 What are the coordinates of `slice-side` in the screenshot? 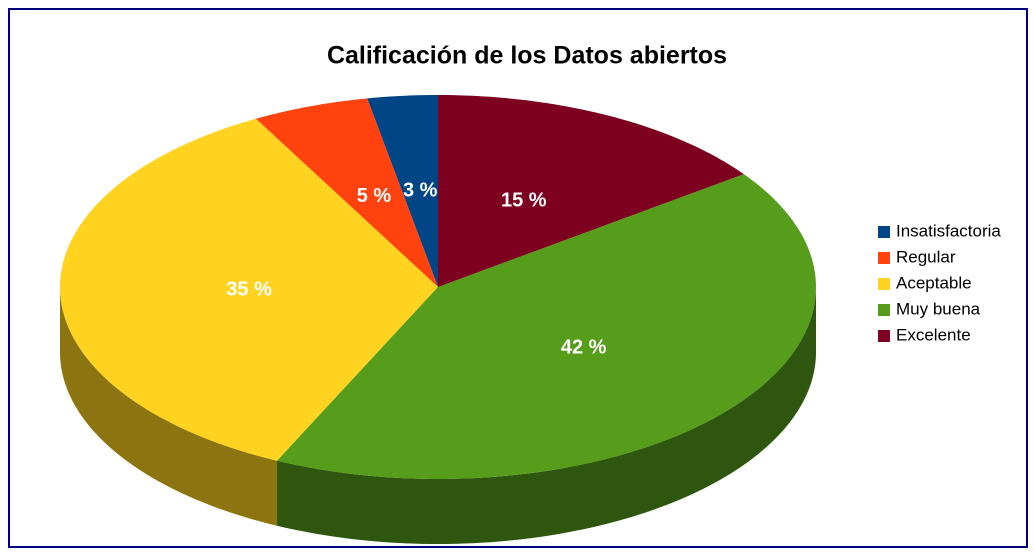 It's located at (169, 406).